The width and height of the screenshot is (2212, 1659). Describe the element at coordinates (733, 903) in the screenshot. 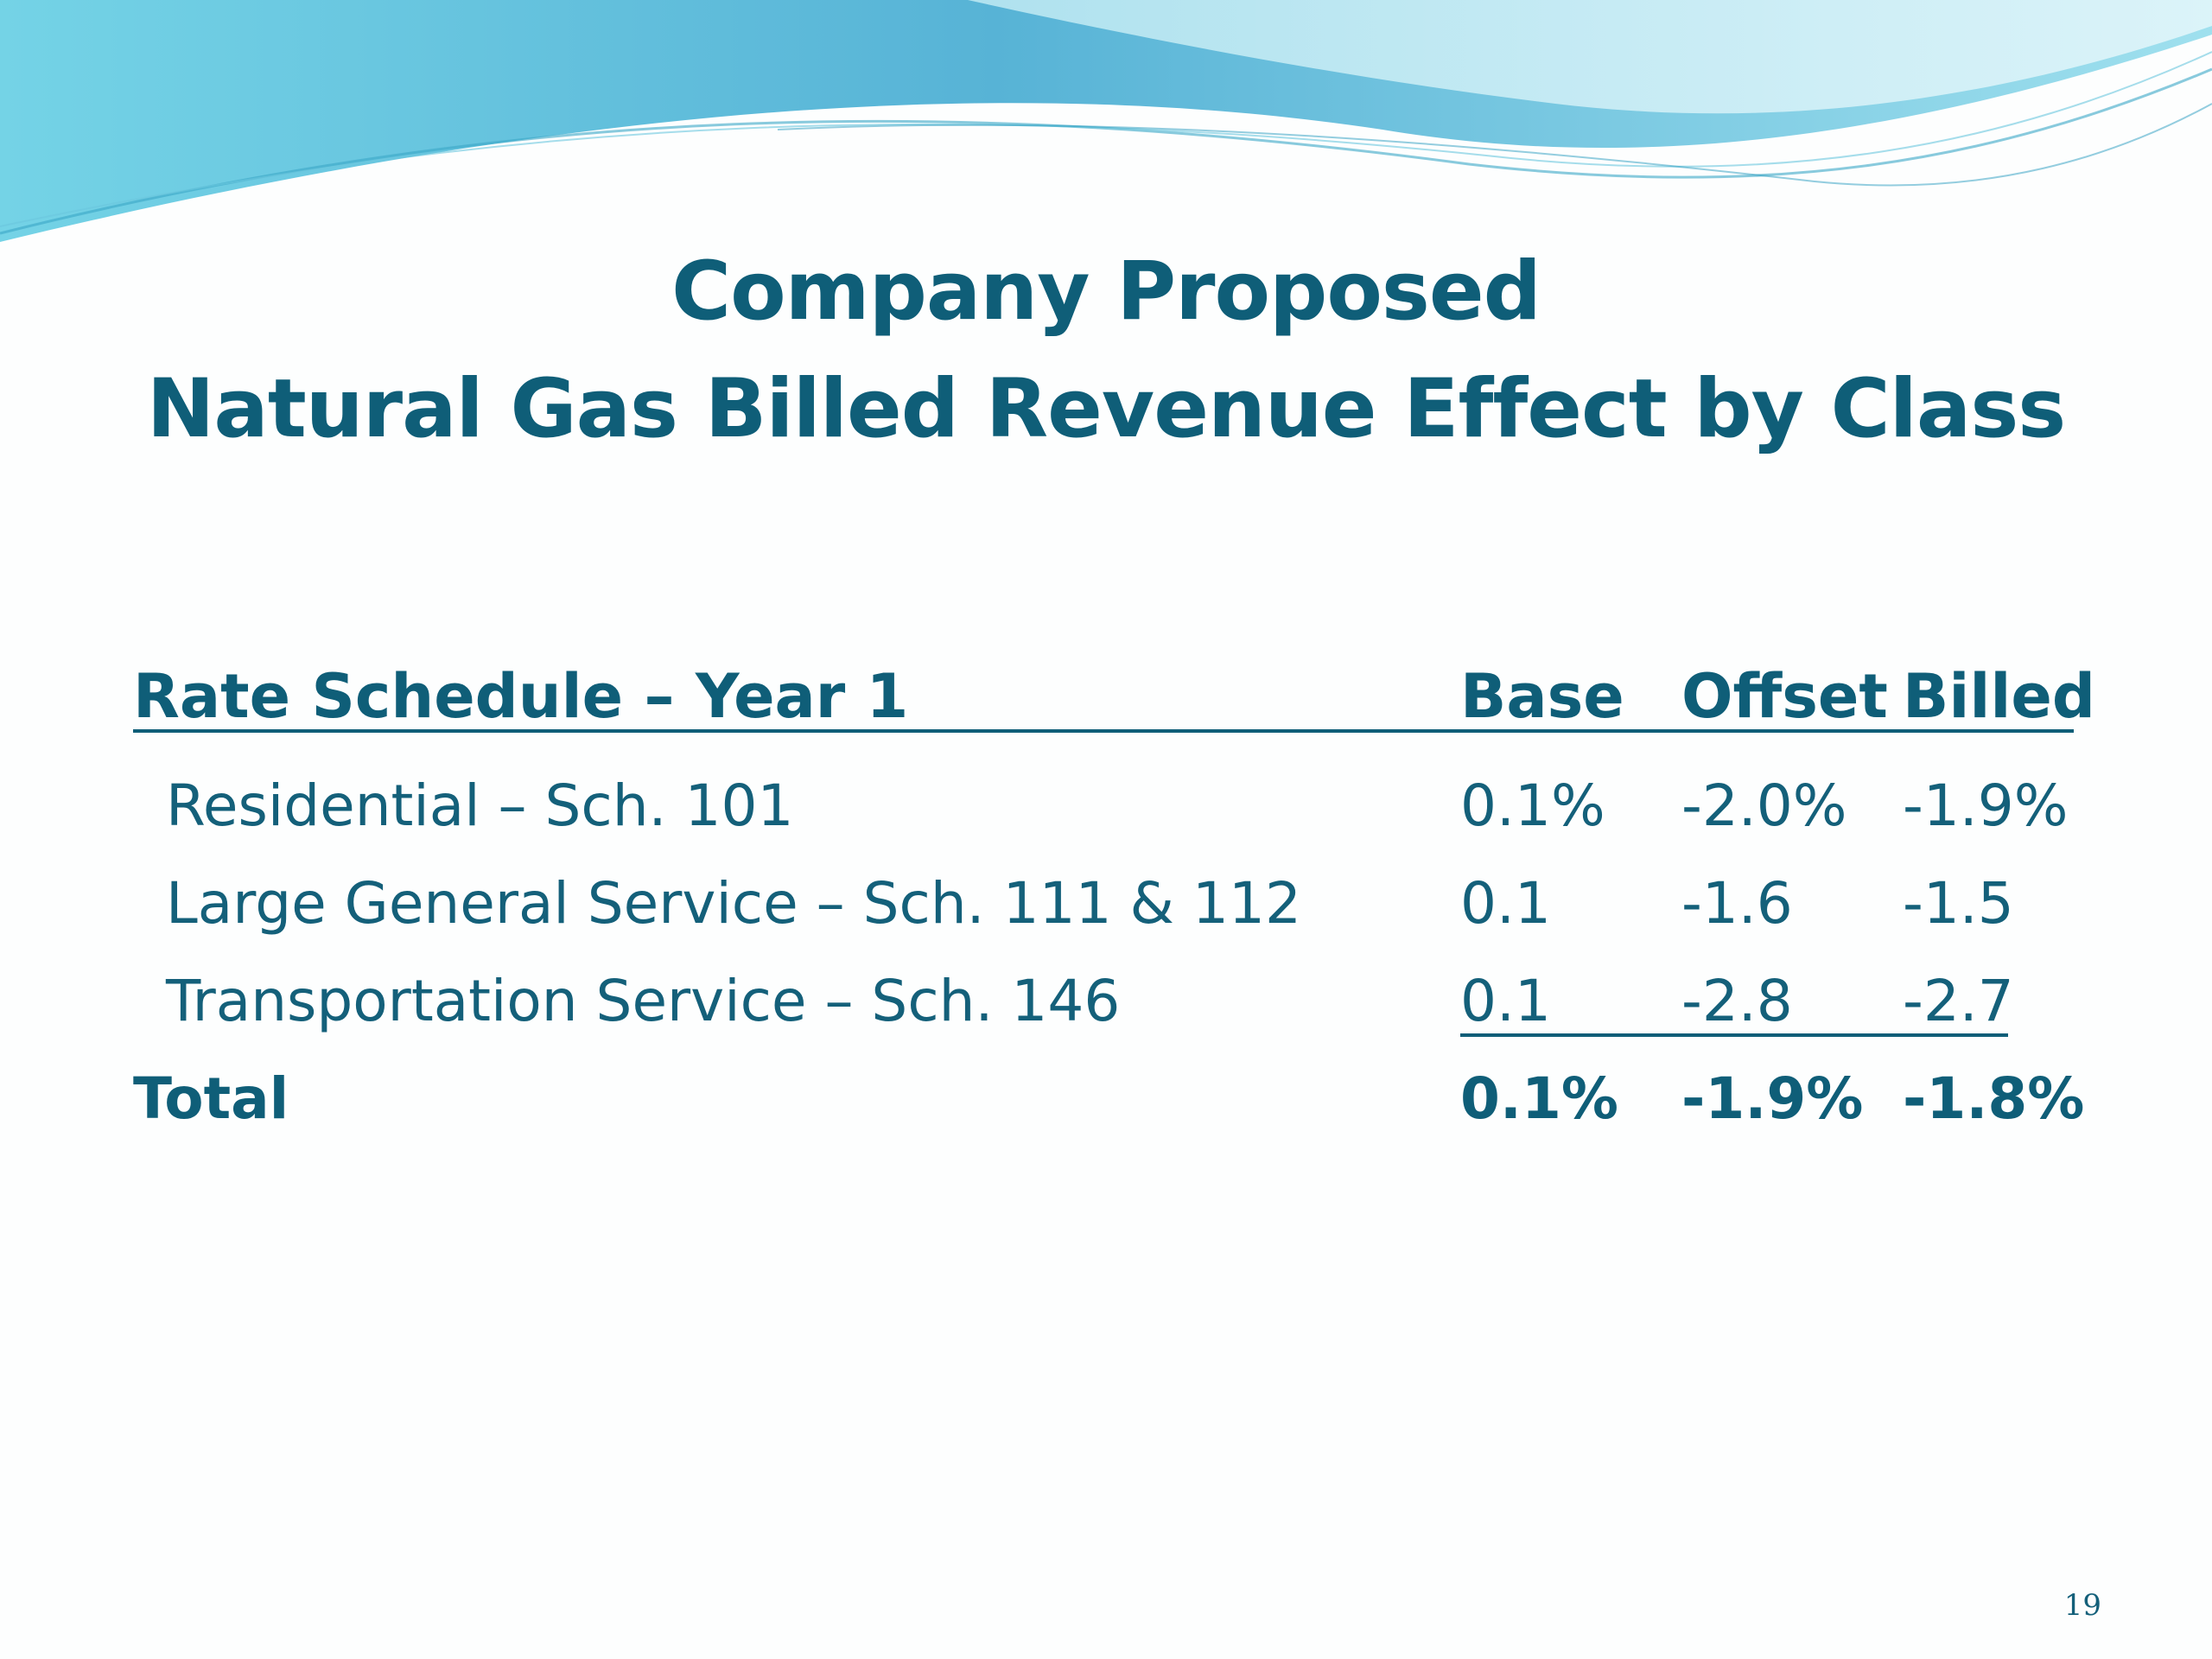

I see `row-label-large-general-service: Large General Service – Sch. 111 & 112` at that location.